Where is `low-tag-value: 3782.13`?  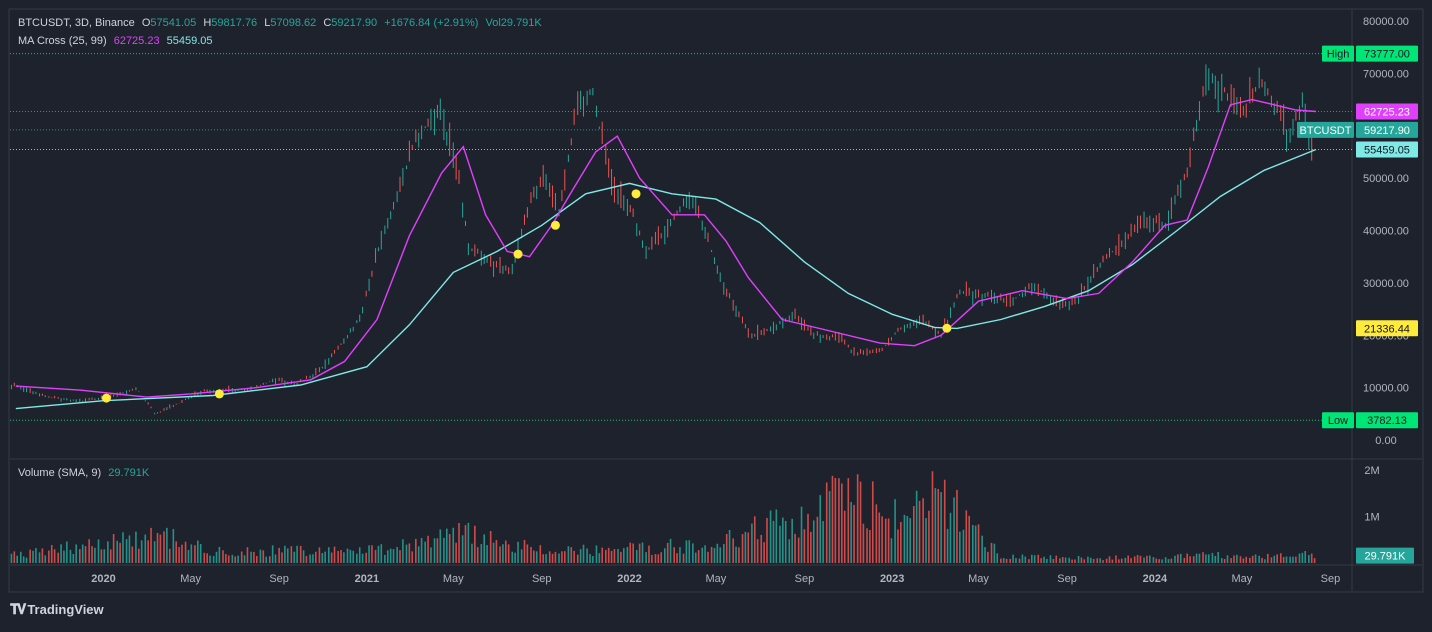
low-tag-value: 3782.13 is located at coordinates (1387, 421).